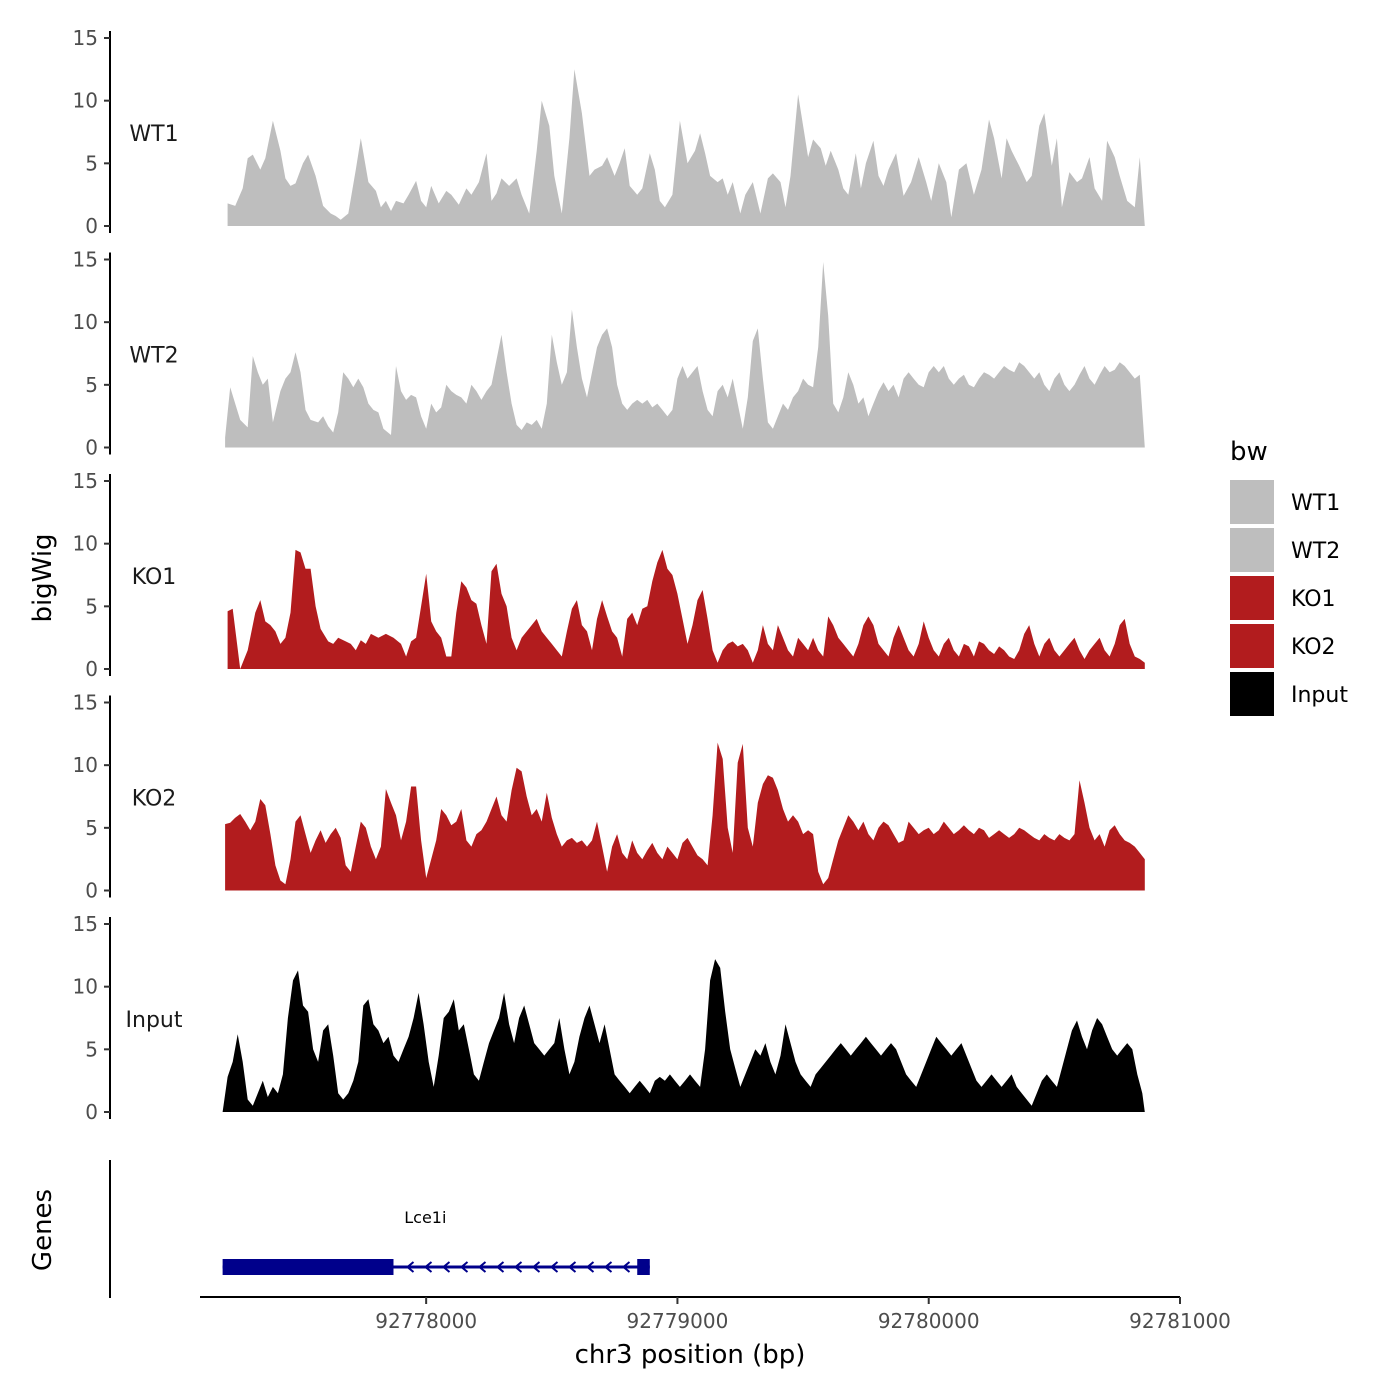 This screenshot has height=1400, width=1400. What do you see at coordinates (1252, 502) in the screenshot?
I see `legend-swatch-wt1` at bounding box center [1252, 502].